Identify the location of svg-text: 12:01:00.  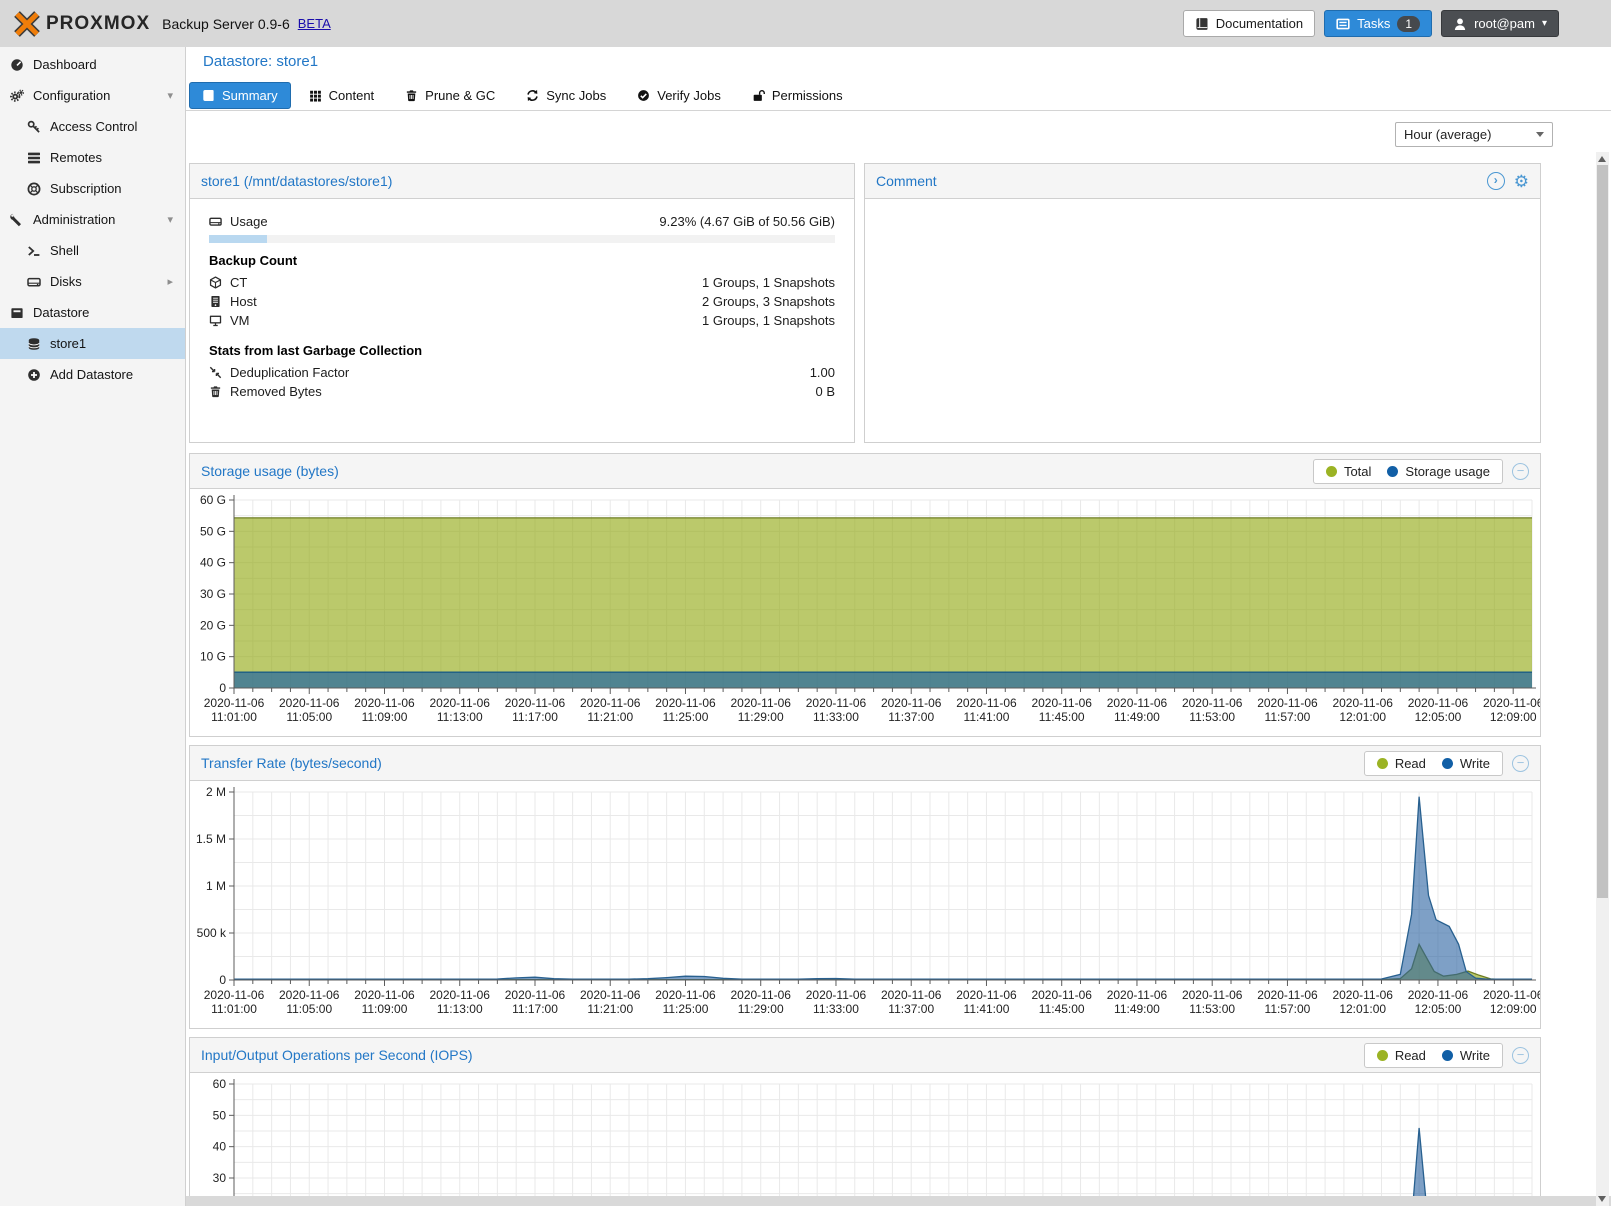
(1362, 1009).